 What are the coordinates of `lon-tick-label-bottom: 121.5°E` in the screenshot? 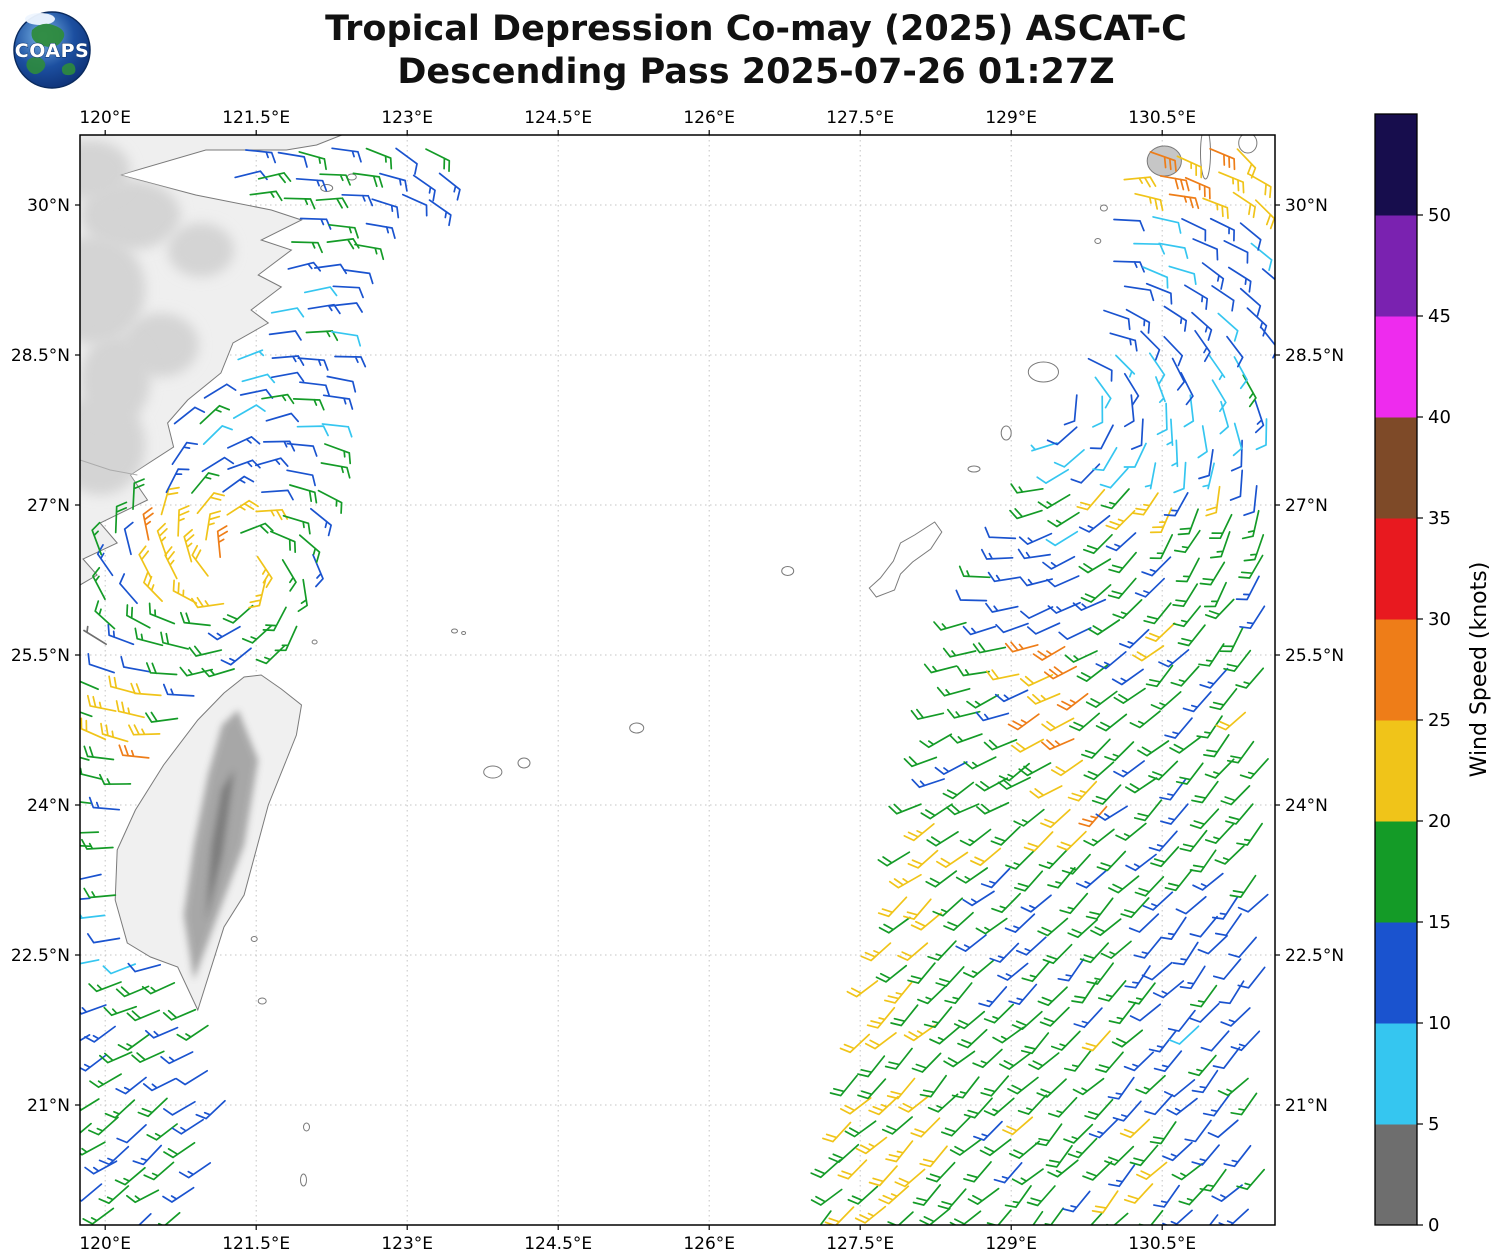 It's located at (256, 1244).